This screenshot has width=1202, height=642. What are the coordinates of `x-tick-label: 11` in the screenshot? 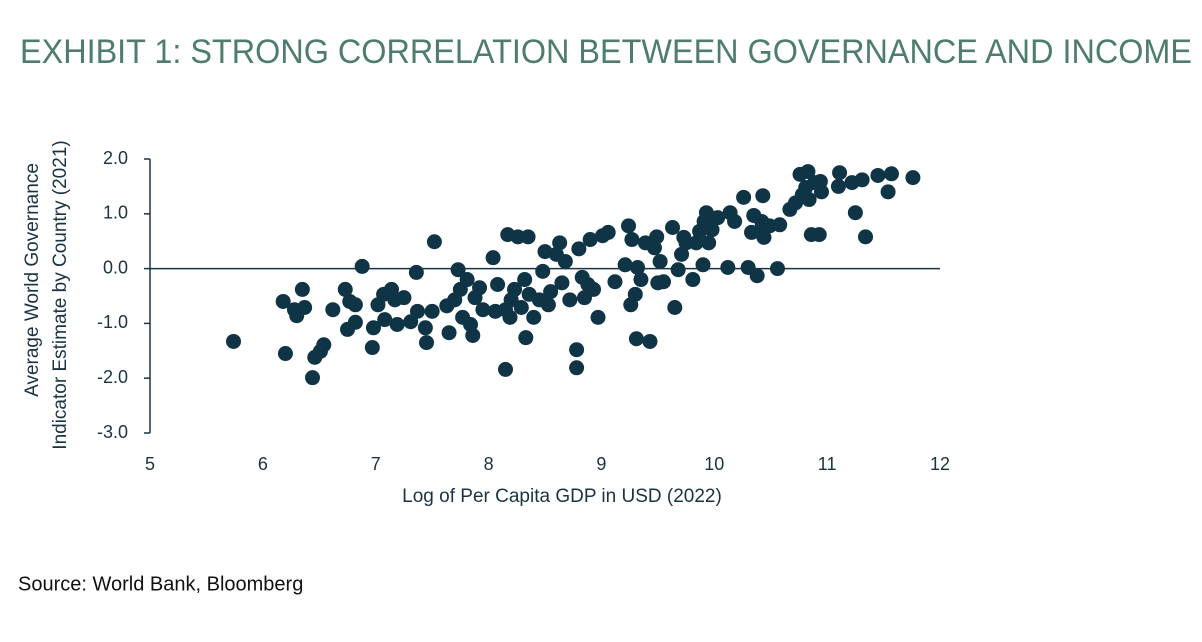 It's located at (827, 464).